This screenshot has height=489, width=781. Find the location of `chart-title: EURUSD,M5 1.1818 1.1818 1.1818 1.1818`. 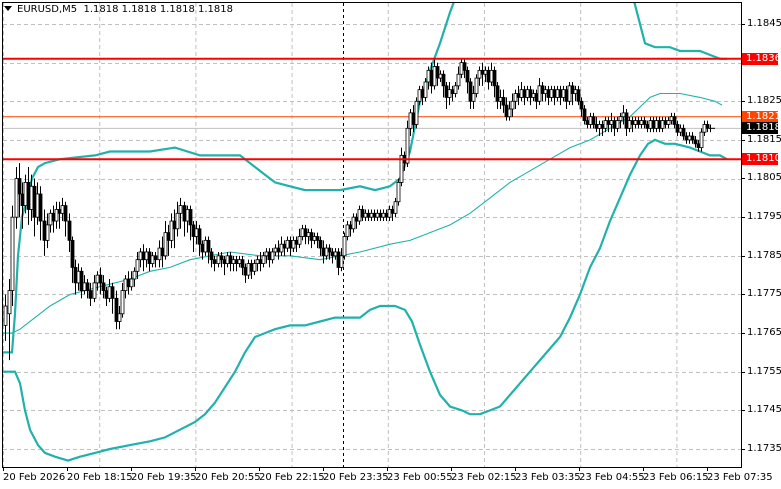

chart-title: EURUSD,M5 1.1818 1.1818 1.1818 1.1818 is located at coordinates (118, 9).